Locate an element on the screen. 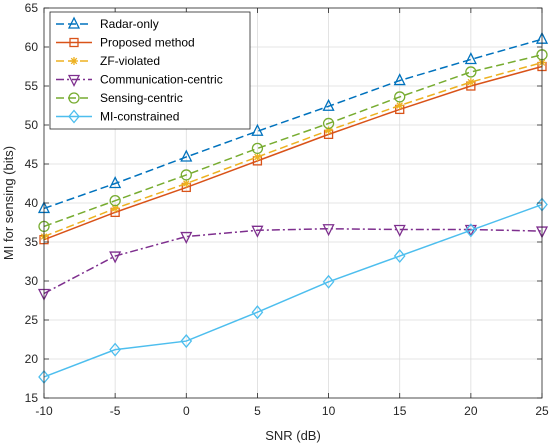 Image resolution: width=550 pixels, height=446 pixels. x-tick-label: -5 is located at coordinates (115, 411).